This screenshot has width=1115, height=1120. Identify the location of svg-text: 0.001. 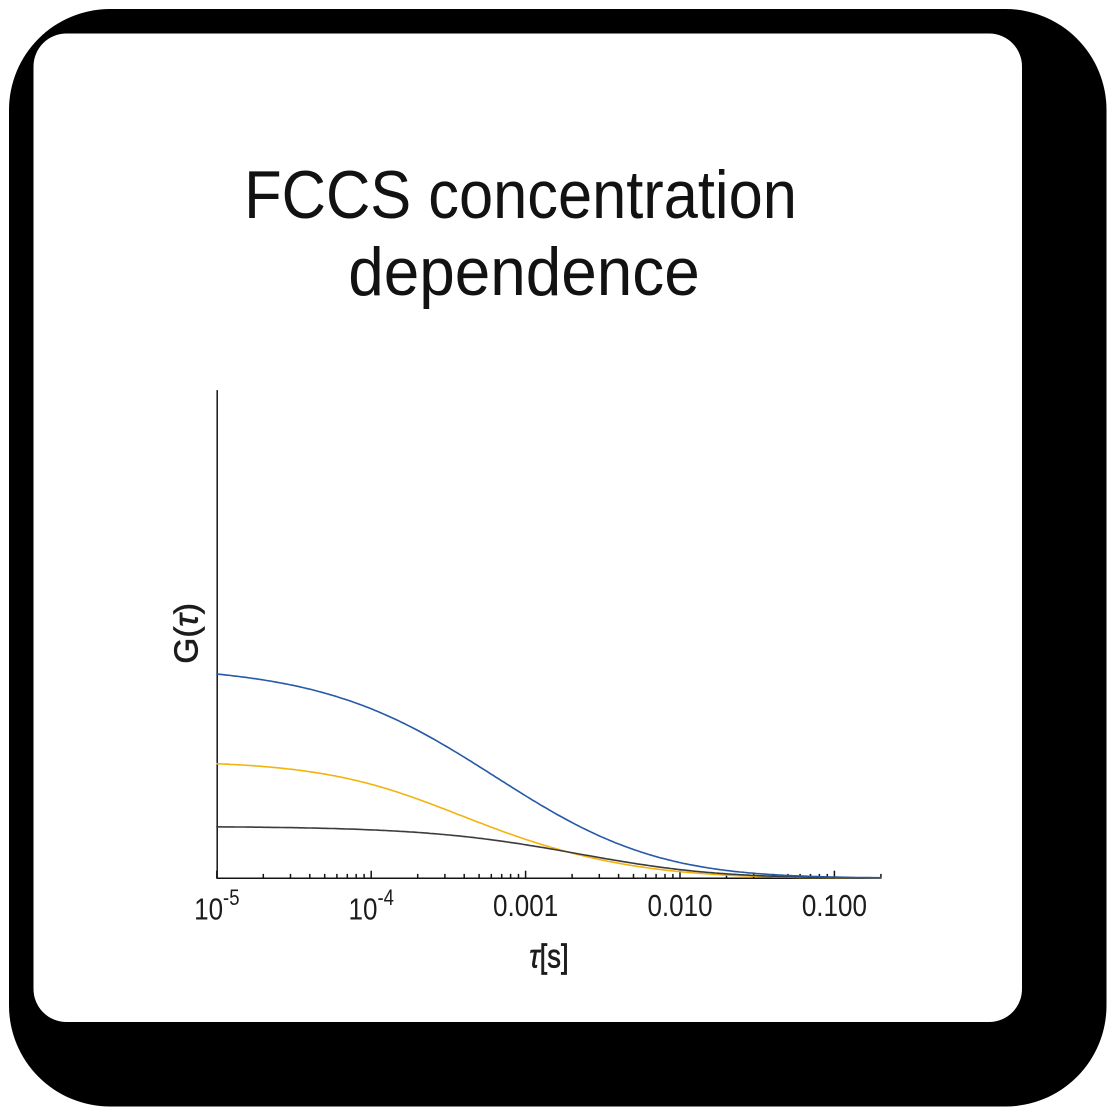
(525, 906).